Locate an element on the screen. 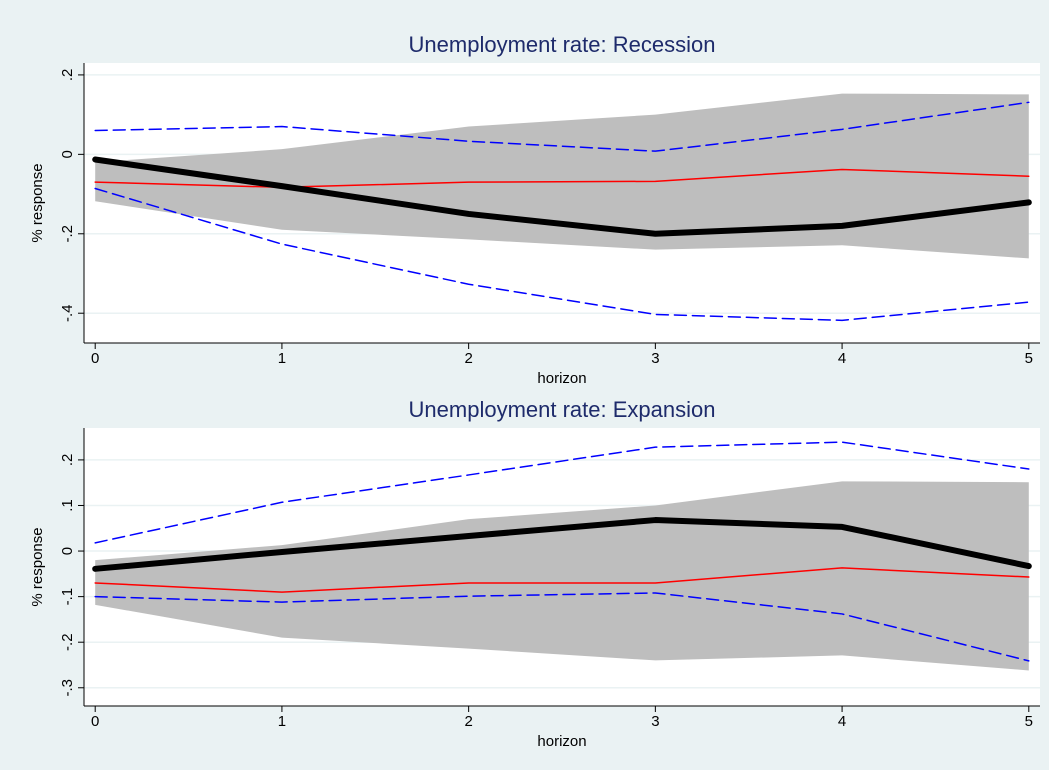 This screenshot has height=770, width=1049. chart-title: Unemployment rate: Recession is located at coordinates (562, 44).